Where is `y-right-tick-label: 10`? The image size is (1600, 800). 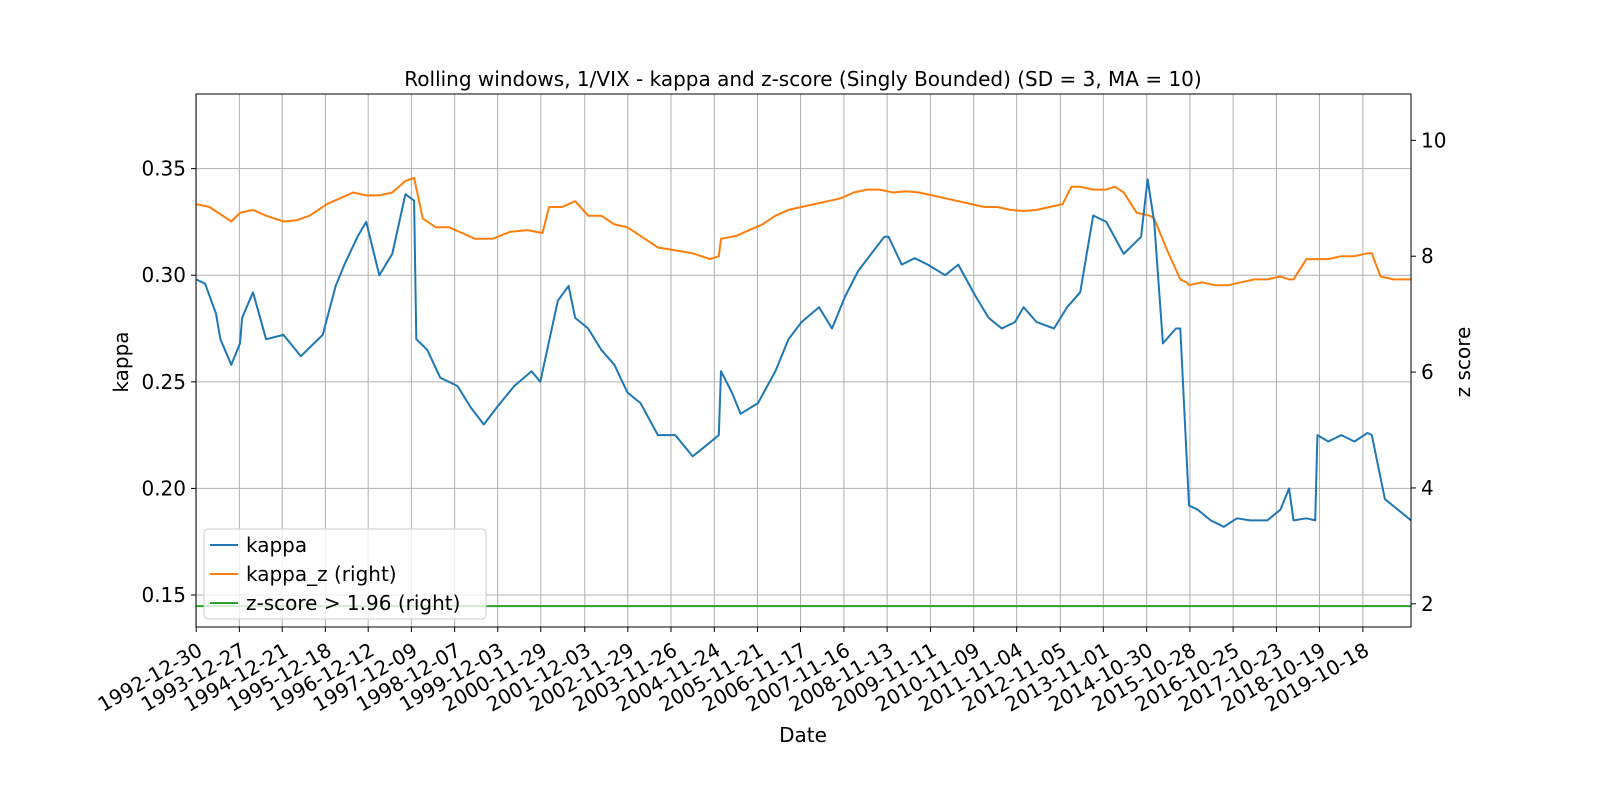
y-right-tick-label: 10 is located at coordinates (1433, 140).